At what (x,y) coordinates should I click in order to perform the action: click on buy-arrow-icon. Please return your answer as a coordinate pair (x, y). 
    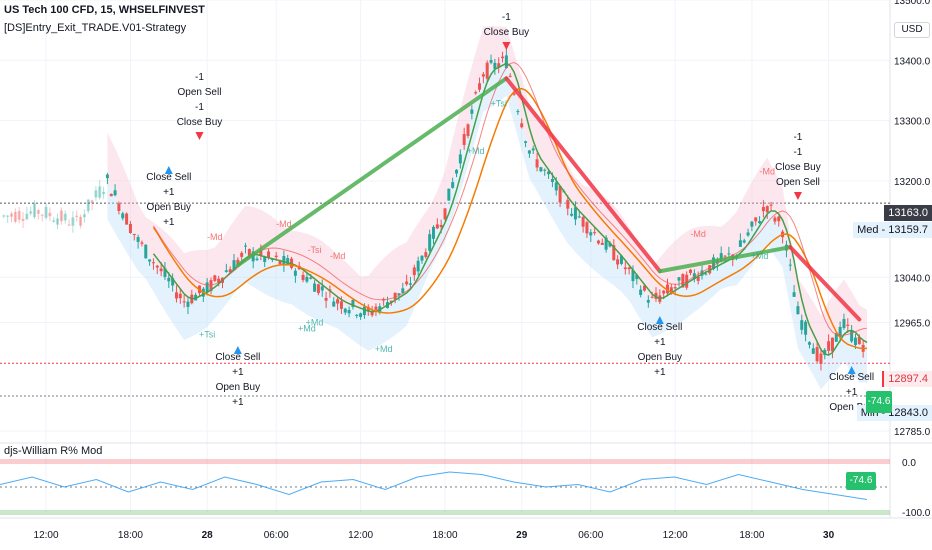
    Looking at the image, I should click on (168, 170).